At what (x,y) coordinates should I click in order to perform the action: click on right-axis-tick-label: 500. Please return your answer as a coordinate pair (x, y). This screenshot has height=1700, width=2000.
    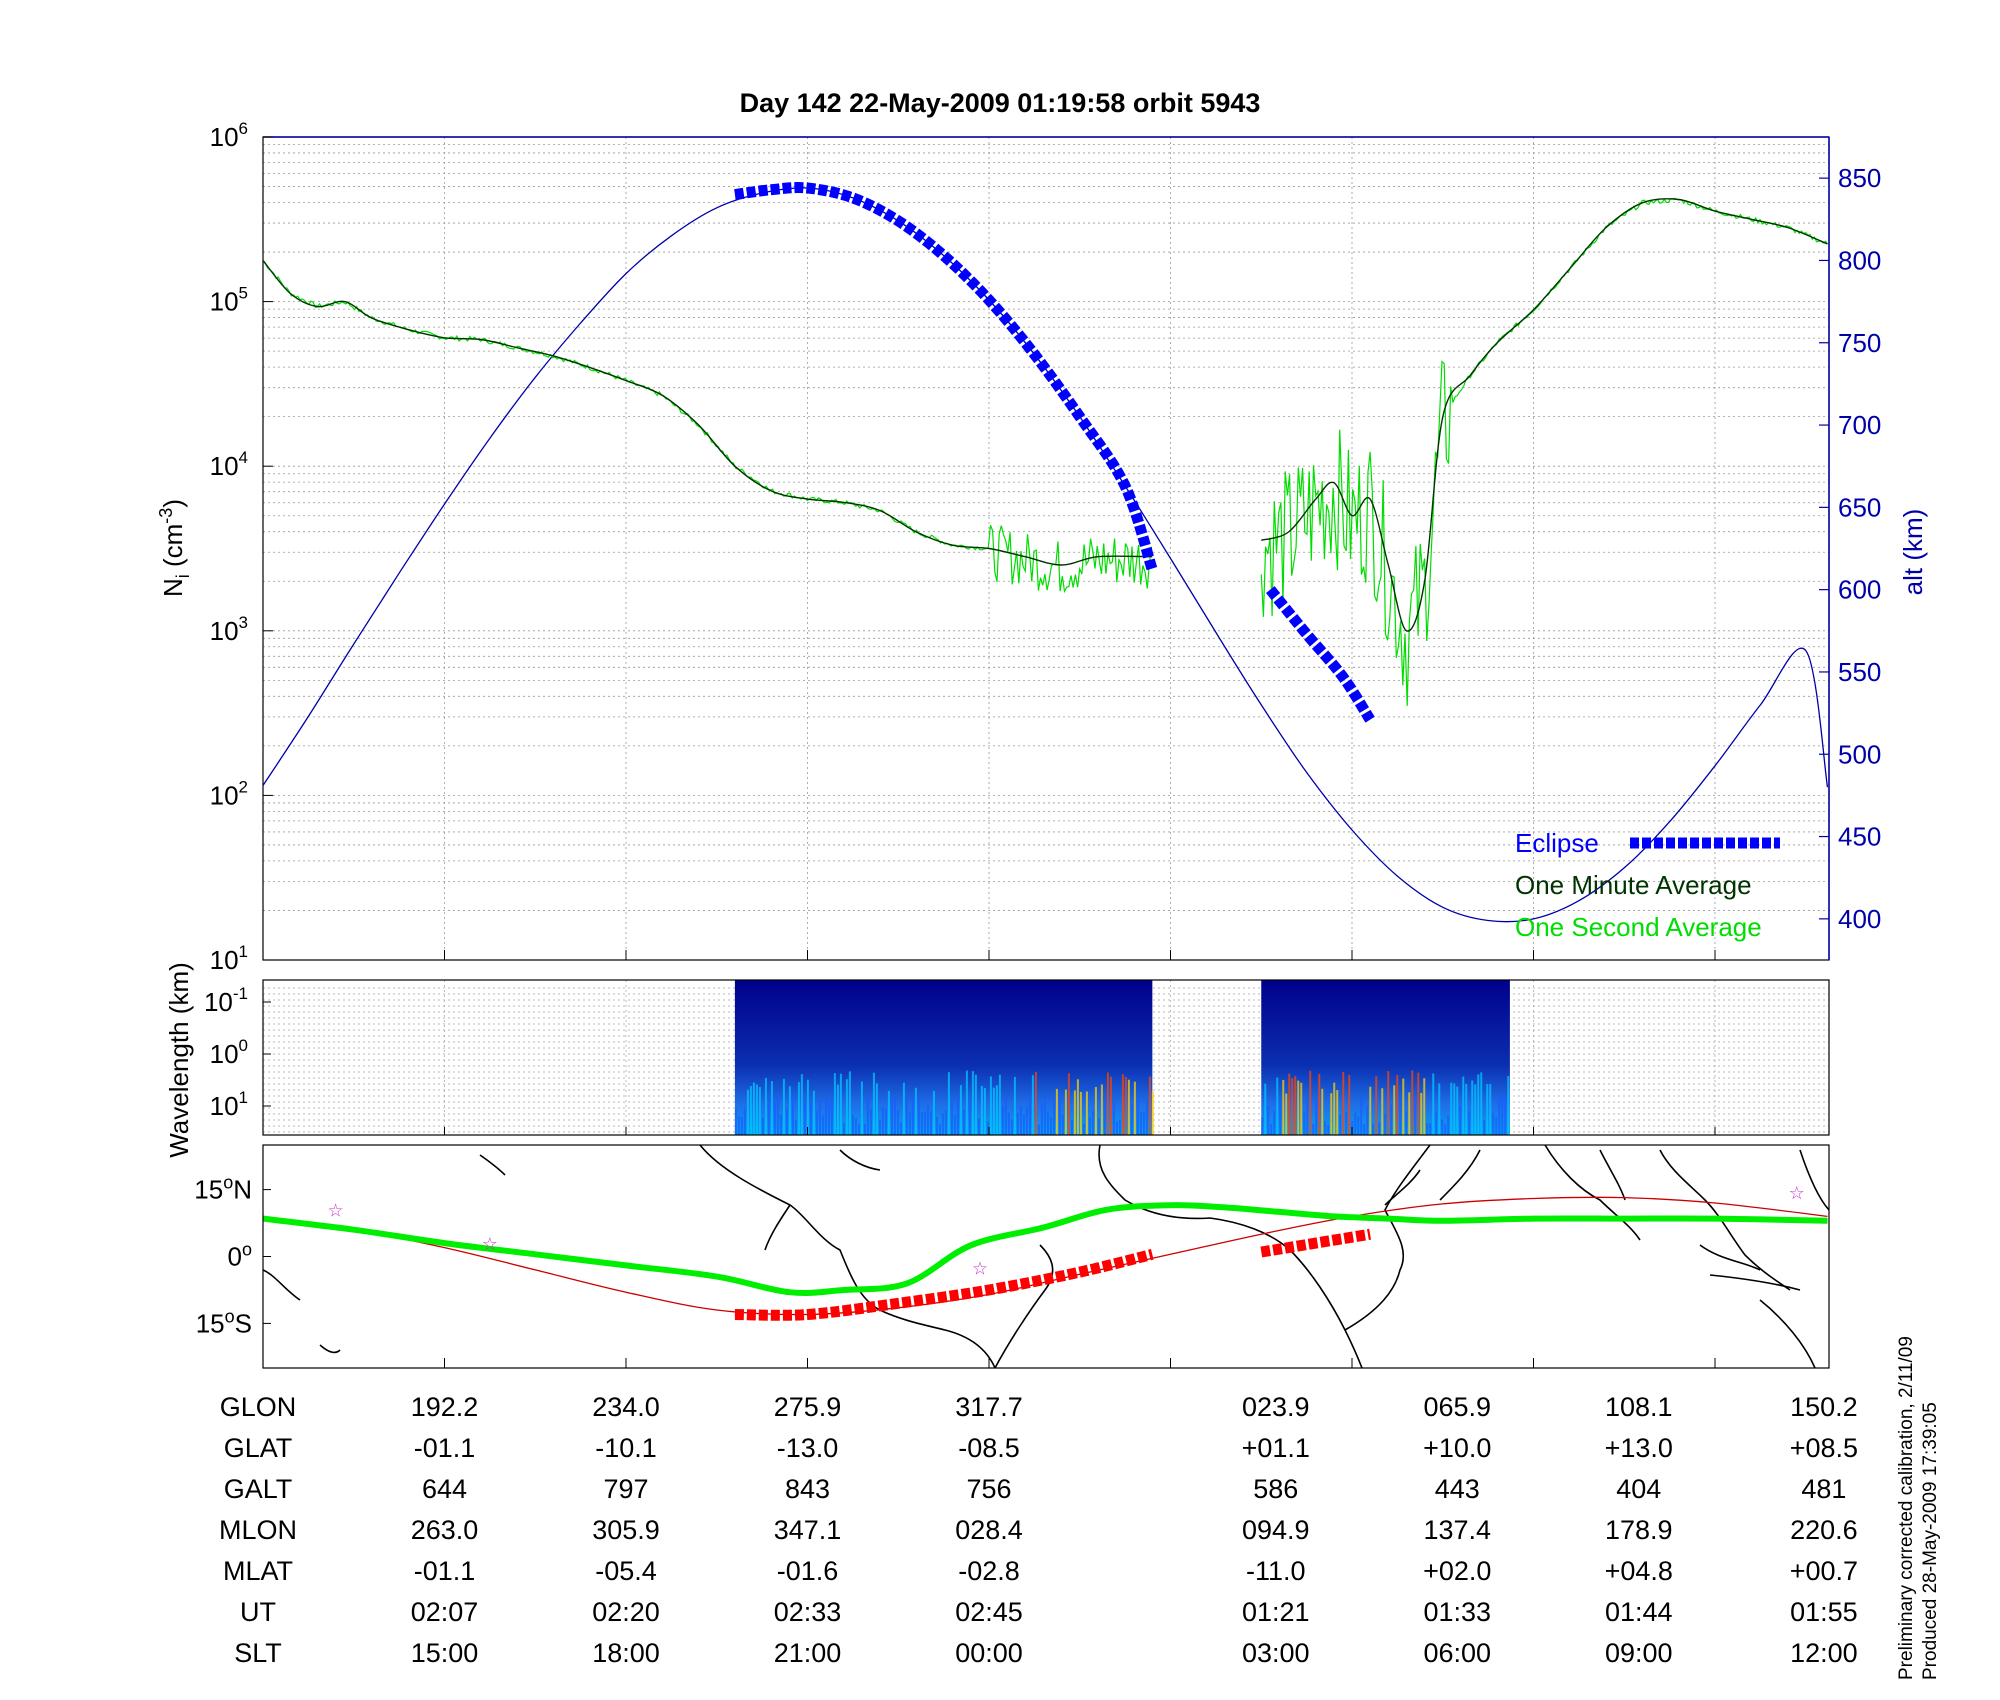
    Looking at the image, I should click on (1859, 754).